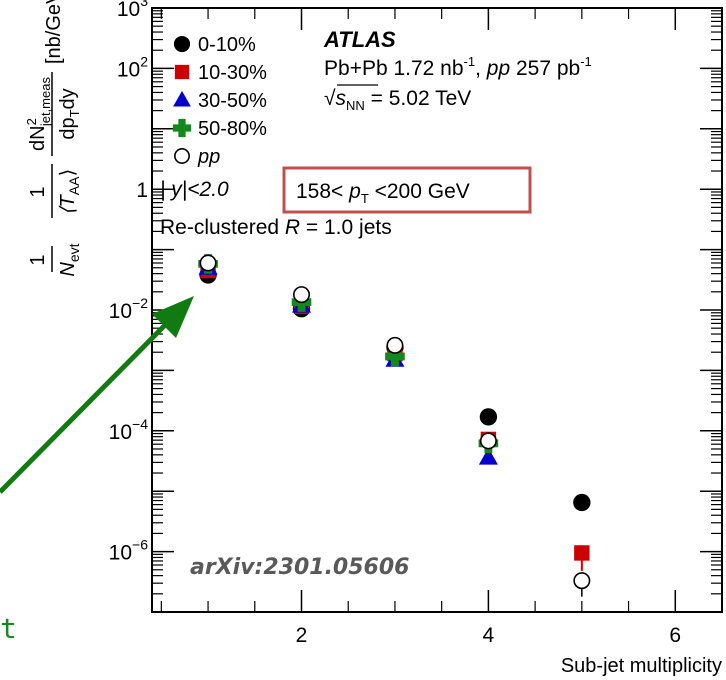  What do you see at coordinates (74, 113) in the screenshot?
I see `ylabel-frac3-den-sub: T` at bounding box center [74, 113].